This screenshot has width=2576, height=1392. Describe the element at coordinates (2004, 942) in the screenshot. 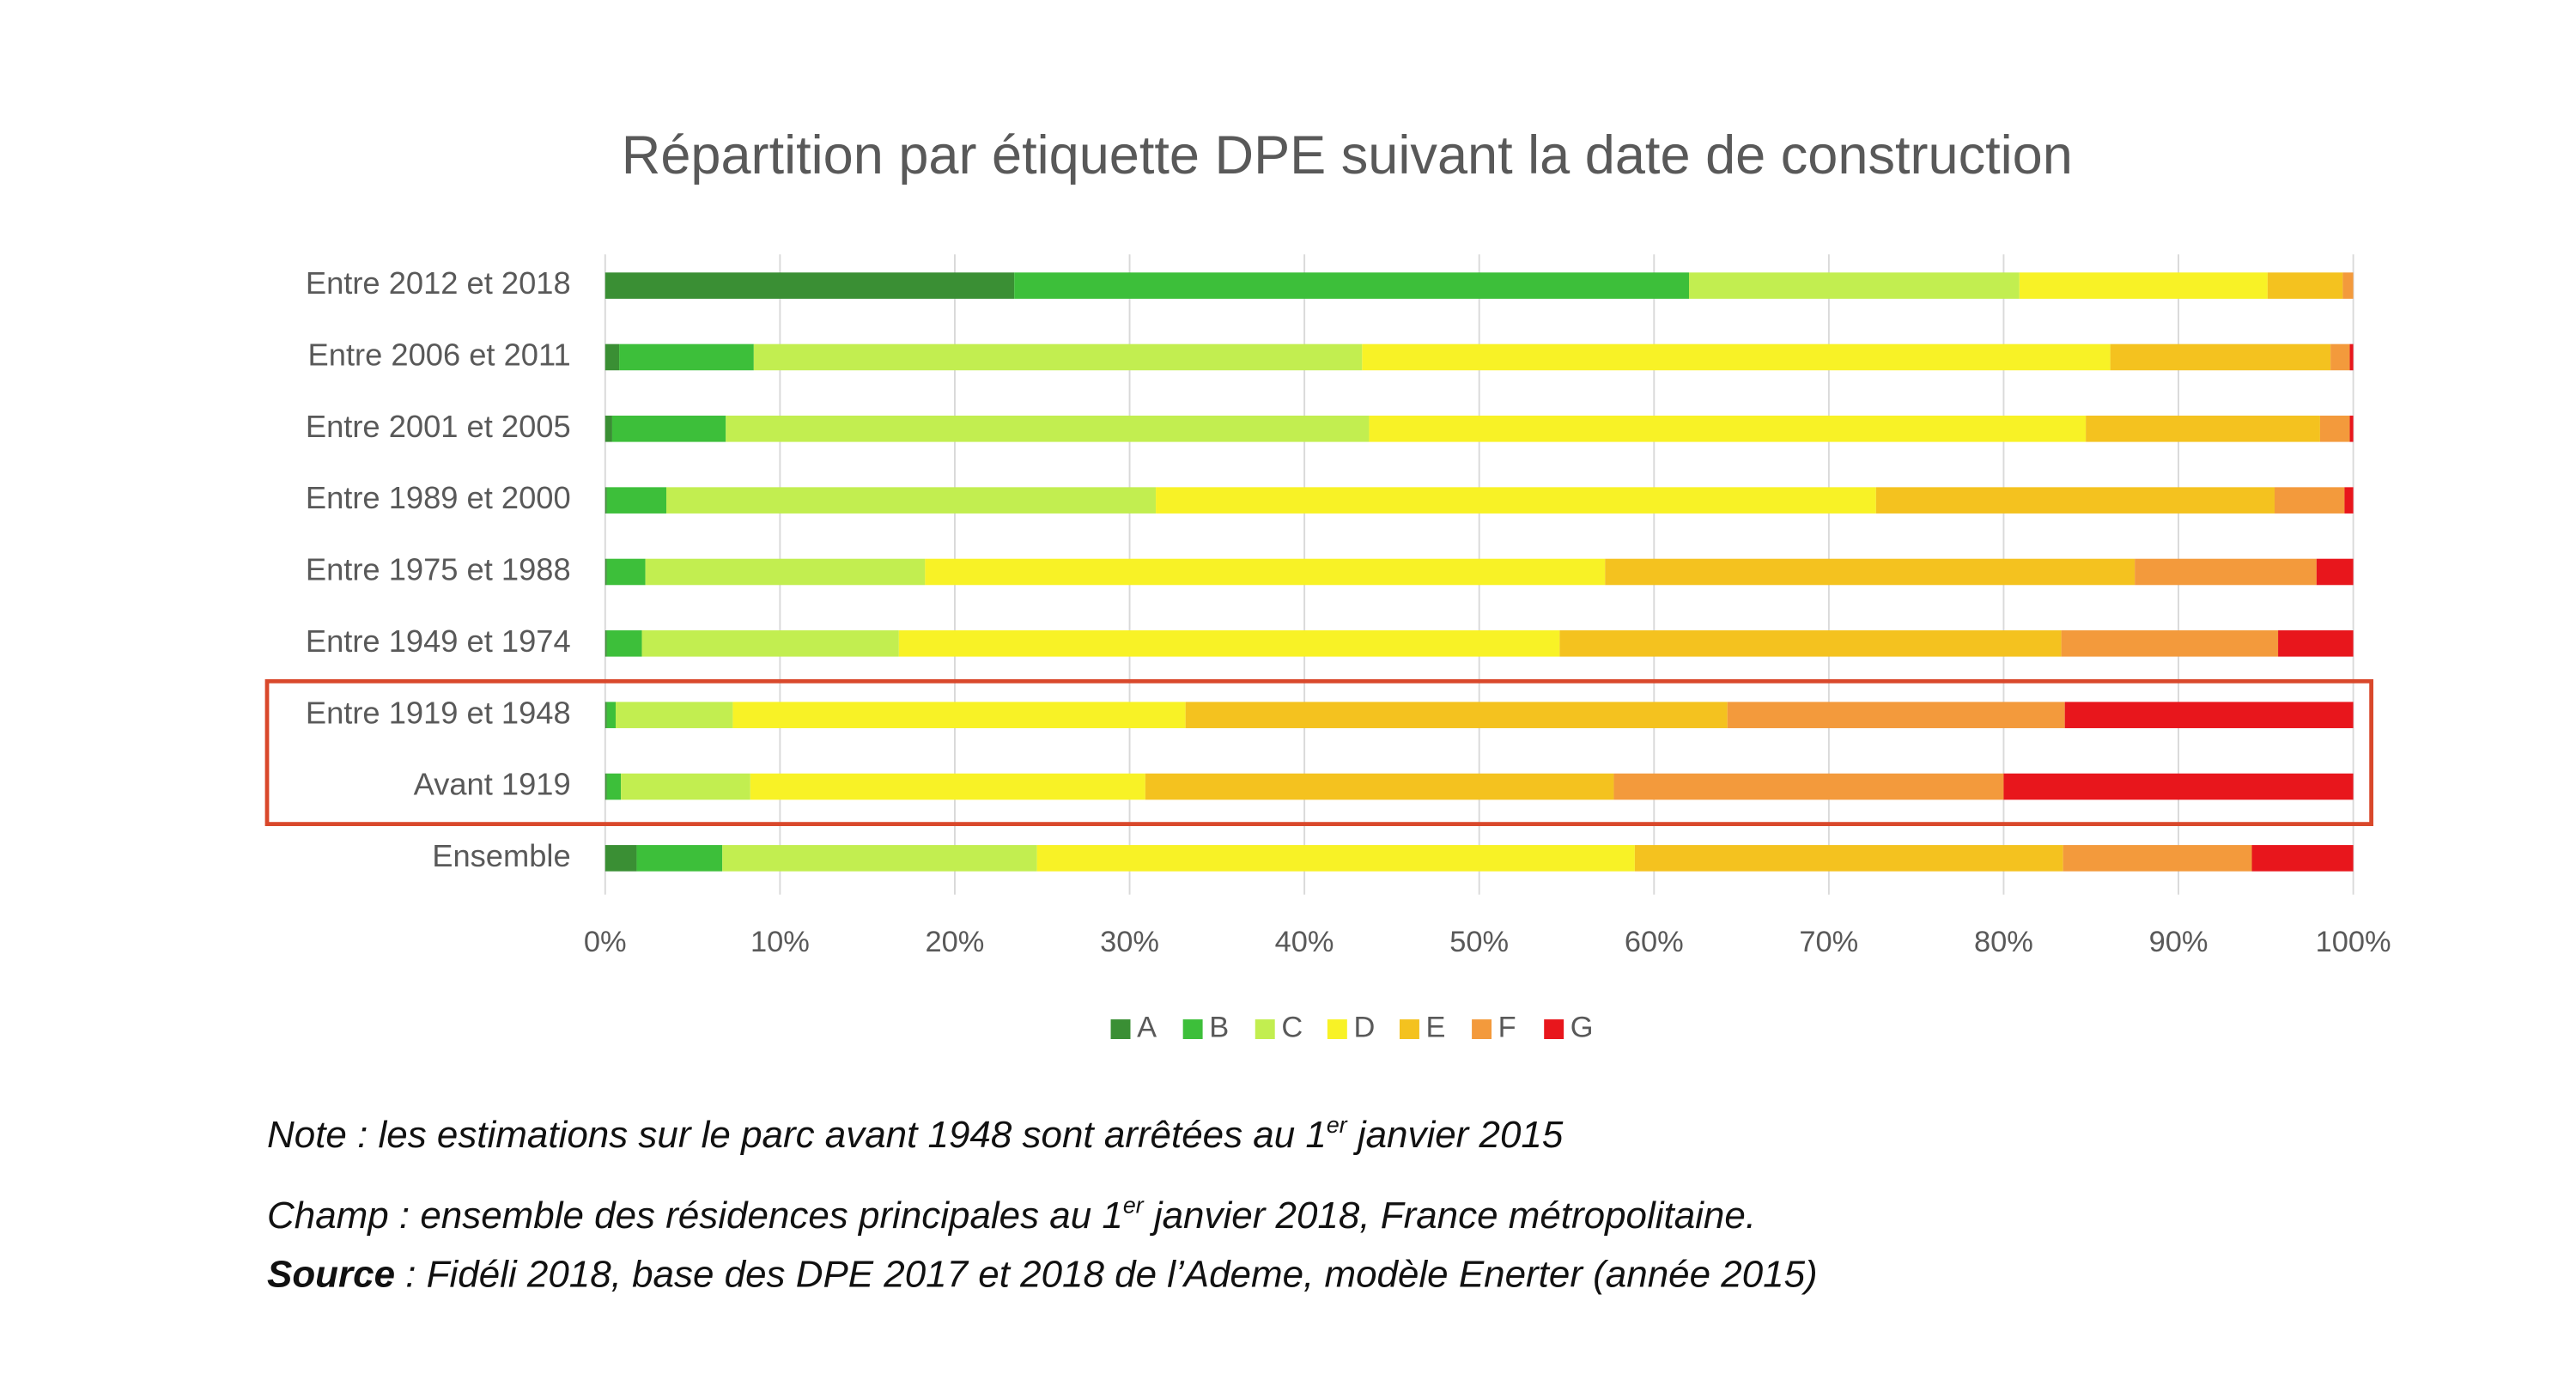

I see `x-tick-label: 80%` at that location.